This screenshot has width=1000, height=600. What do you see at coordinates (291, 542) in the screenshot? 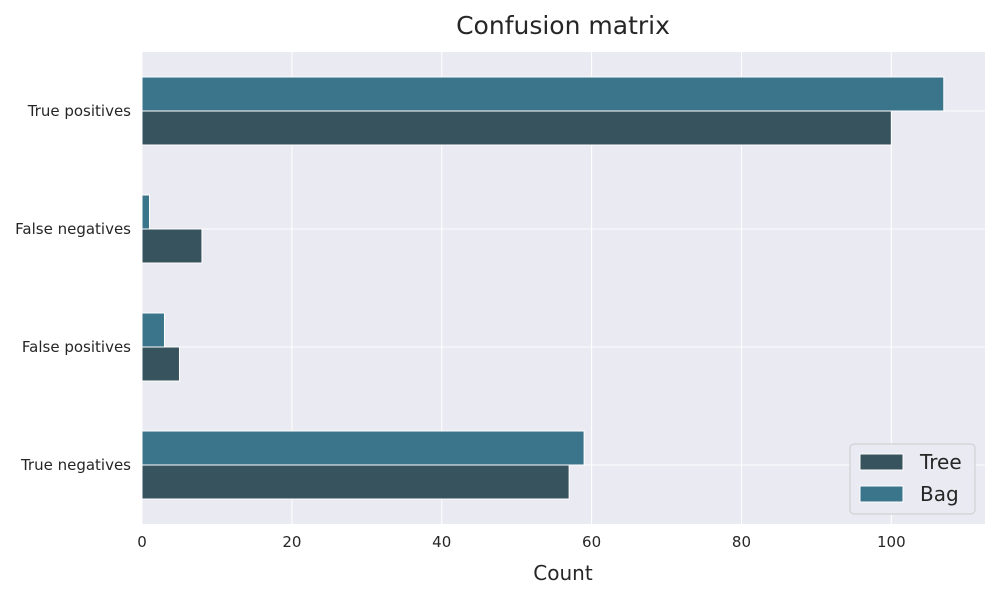
I see `x-tick-label: 20` at bounding box center [291, 542].